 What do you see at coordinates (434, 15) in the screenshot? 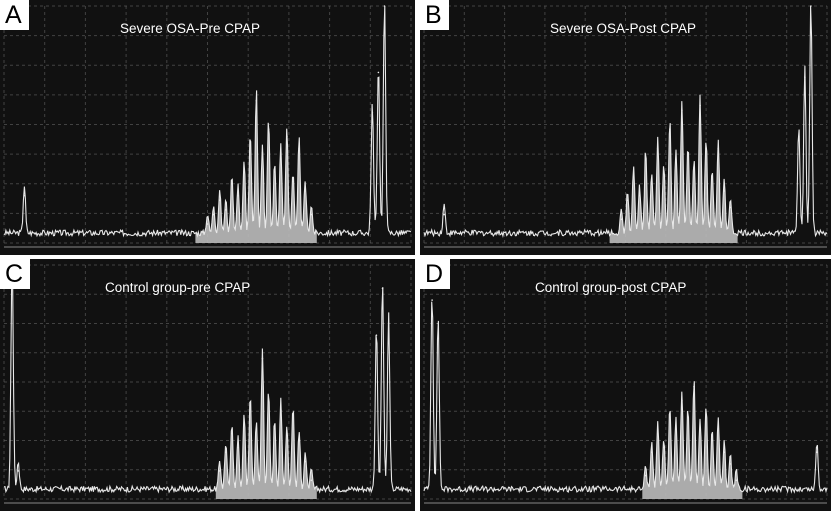
I see `panel-b-letter: B` at bounding box center [434, 15].